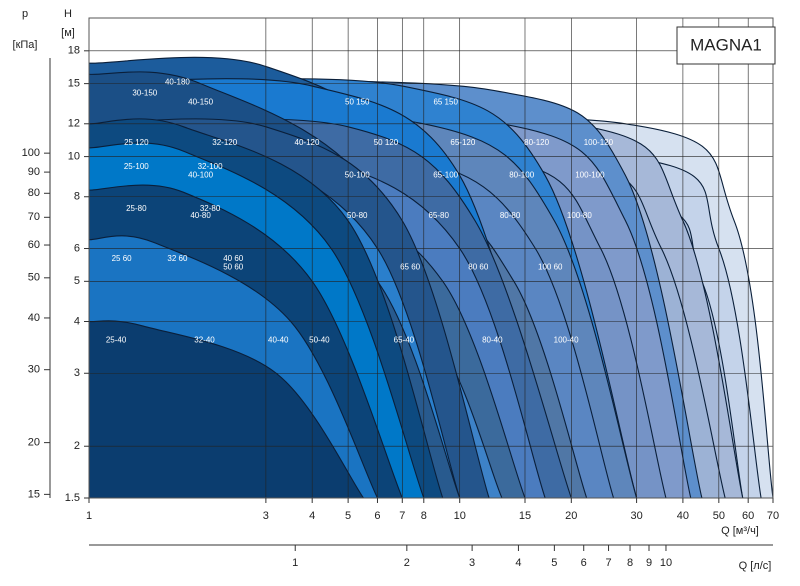 The width and height of the screenshot is (800, 586). I want to click on curve-label: 40 60, so click(233, 258).